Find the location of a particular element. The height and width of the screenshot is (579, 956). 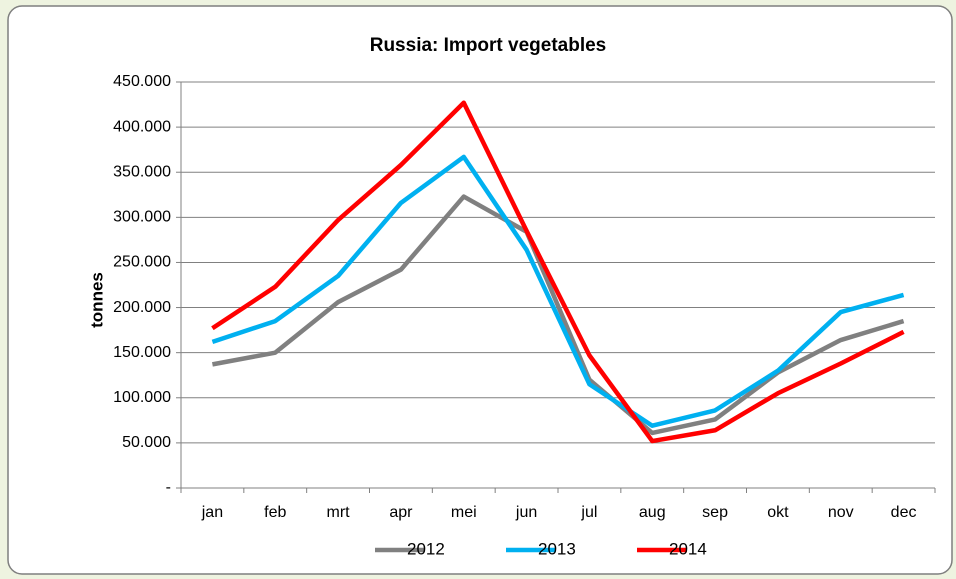

y-tick-label: - is located at coordinates (168, 487).